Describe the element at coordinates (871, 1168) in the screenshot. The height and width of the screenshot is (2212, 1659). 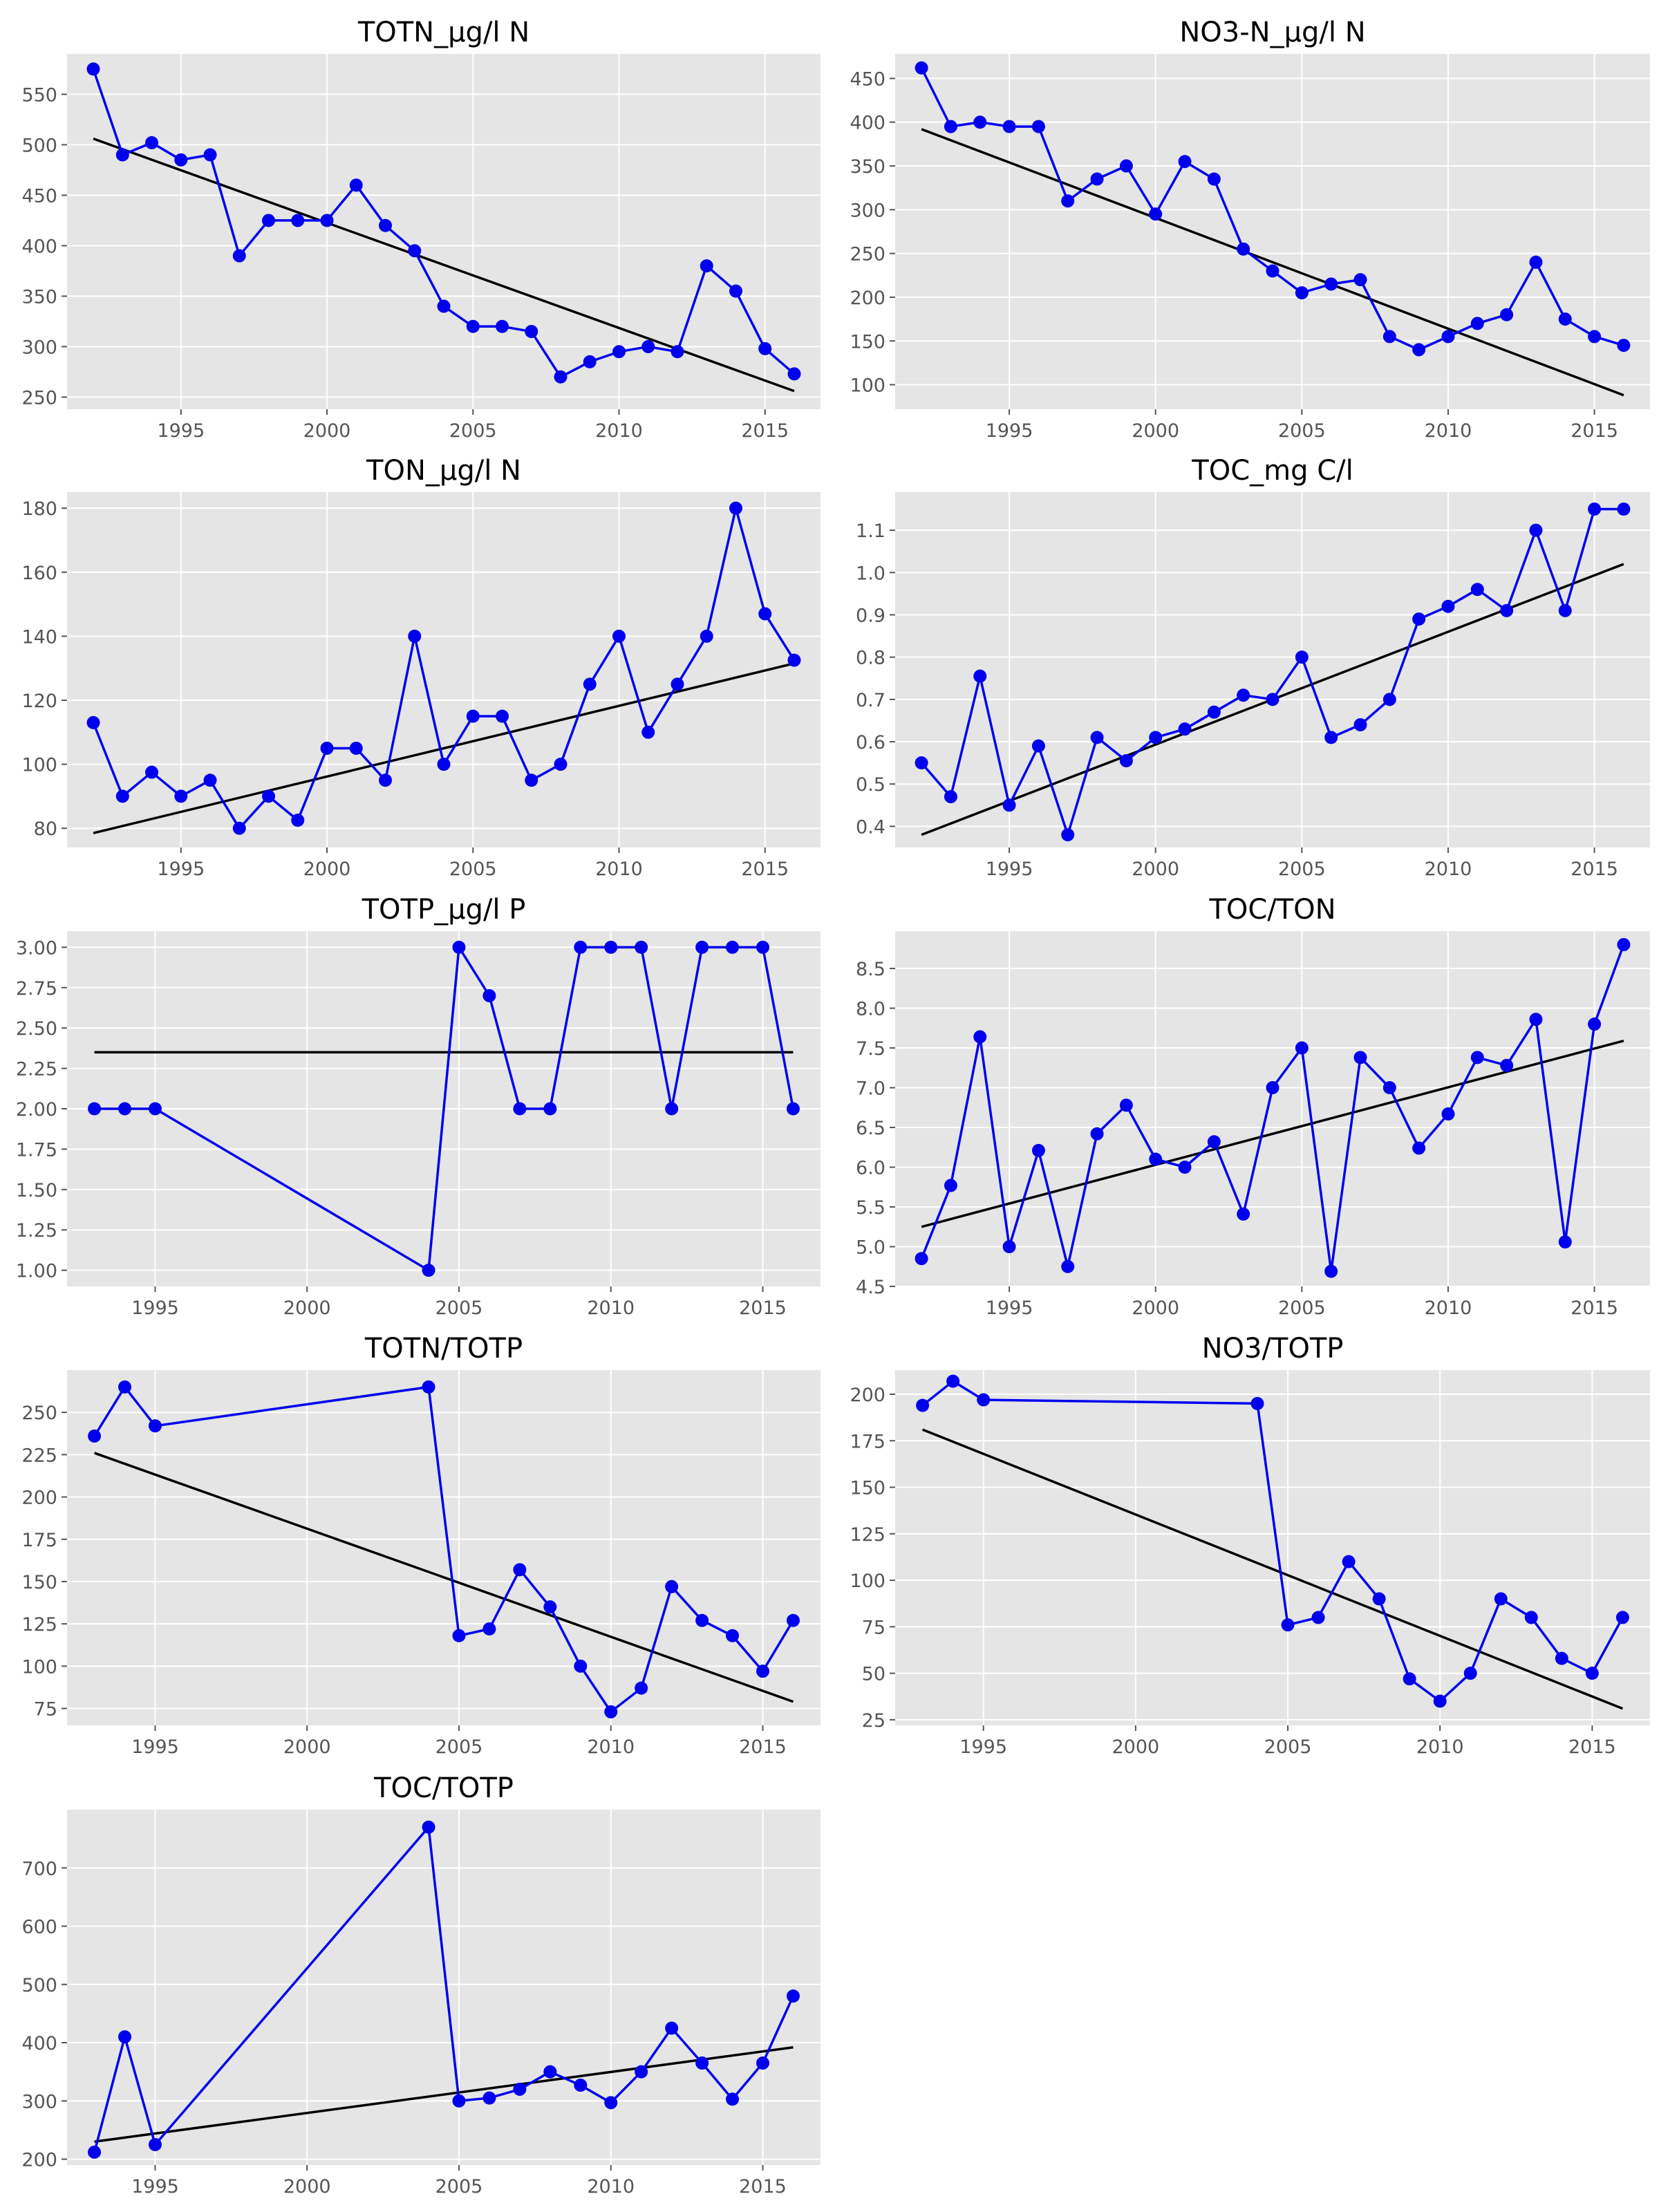
I see `y-tick-label: 6.0` at that location.